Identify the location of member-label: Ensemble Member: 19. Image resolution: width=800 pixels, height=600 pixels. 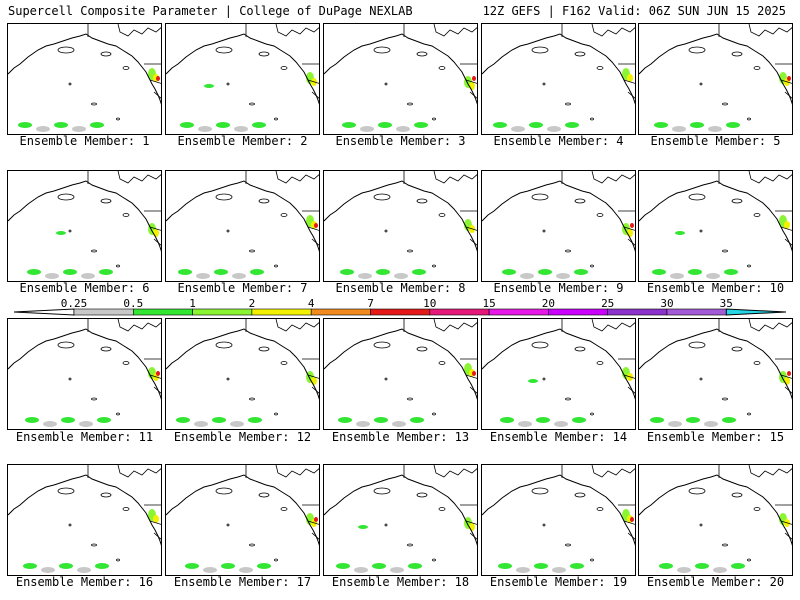
(558, 582).